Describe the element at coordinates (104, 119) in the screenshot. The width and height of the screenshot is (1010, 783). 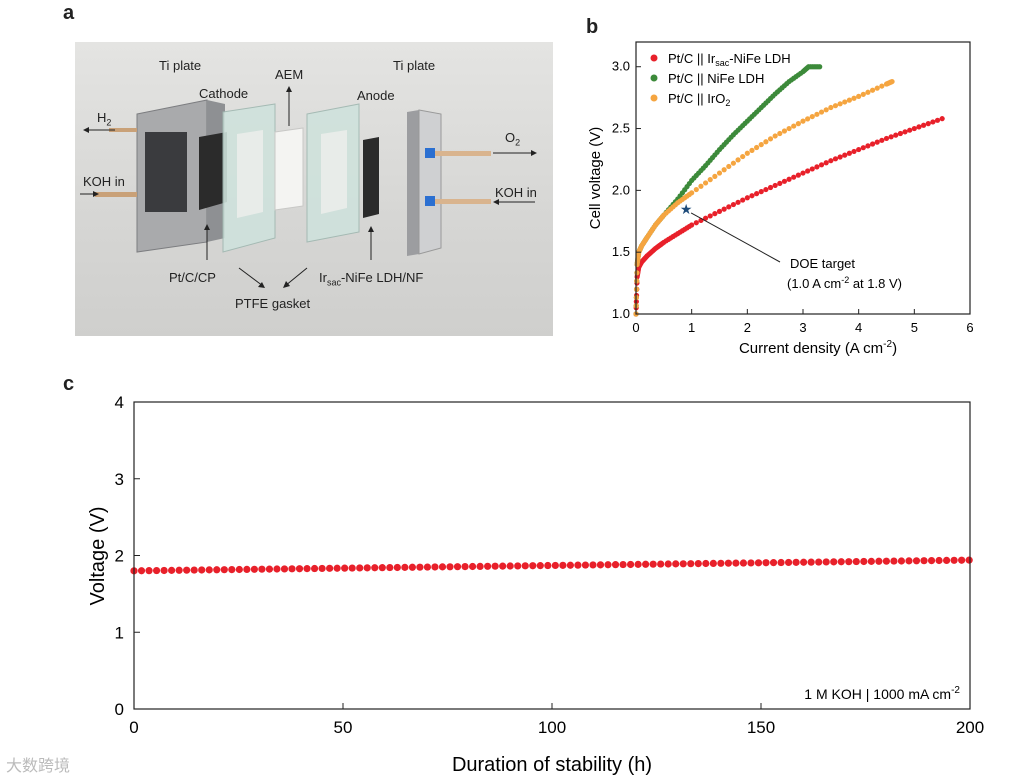
I see `label-h2: H2` at that location.